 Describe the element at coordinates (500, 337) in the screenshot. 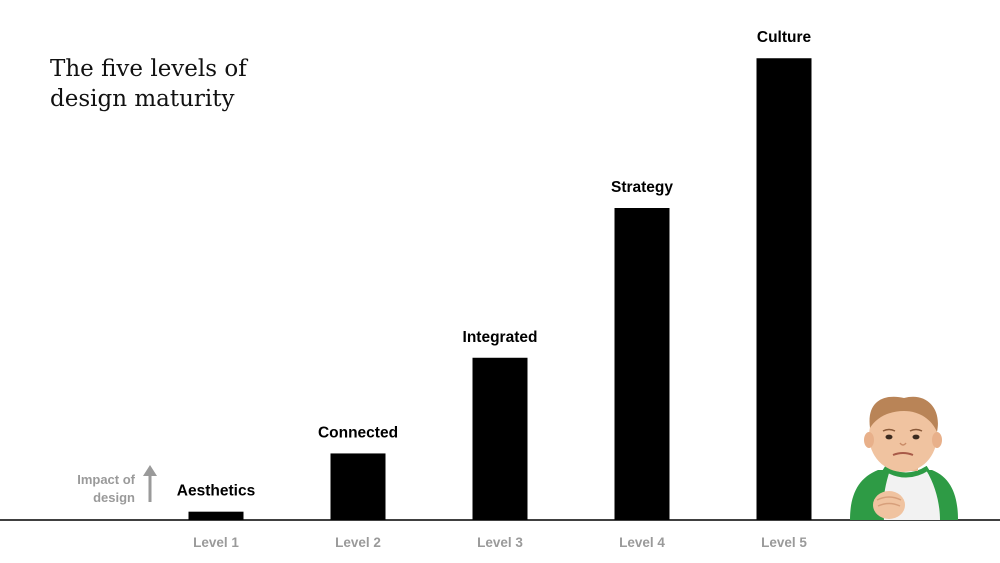

I see `bar-label-3: Integrated` at that location.